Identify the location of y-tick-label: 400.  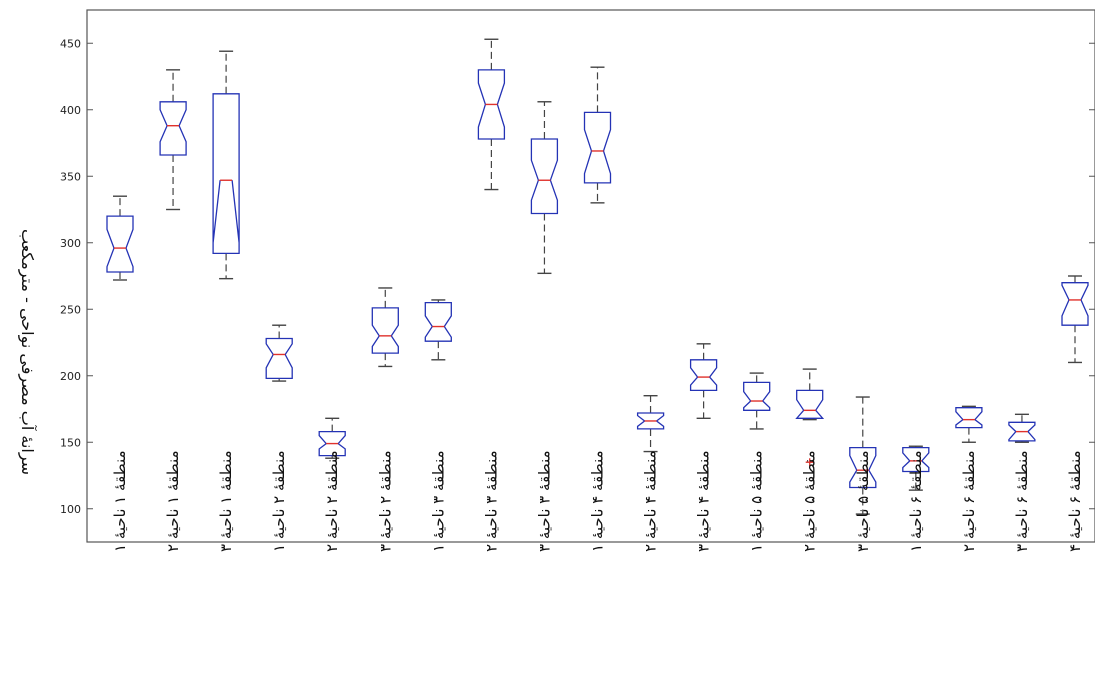
(70, 110).